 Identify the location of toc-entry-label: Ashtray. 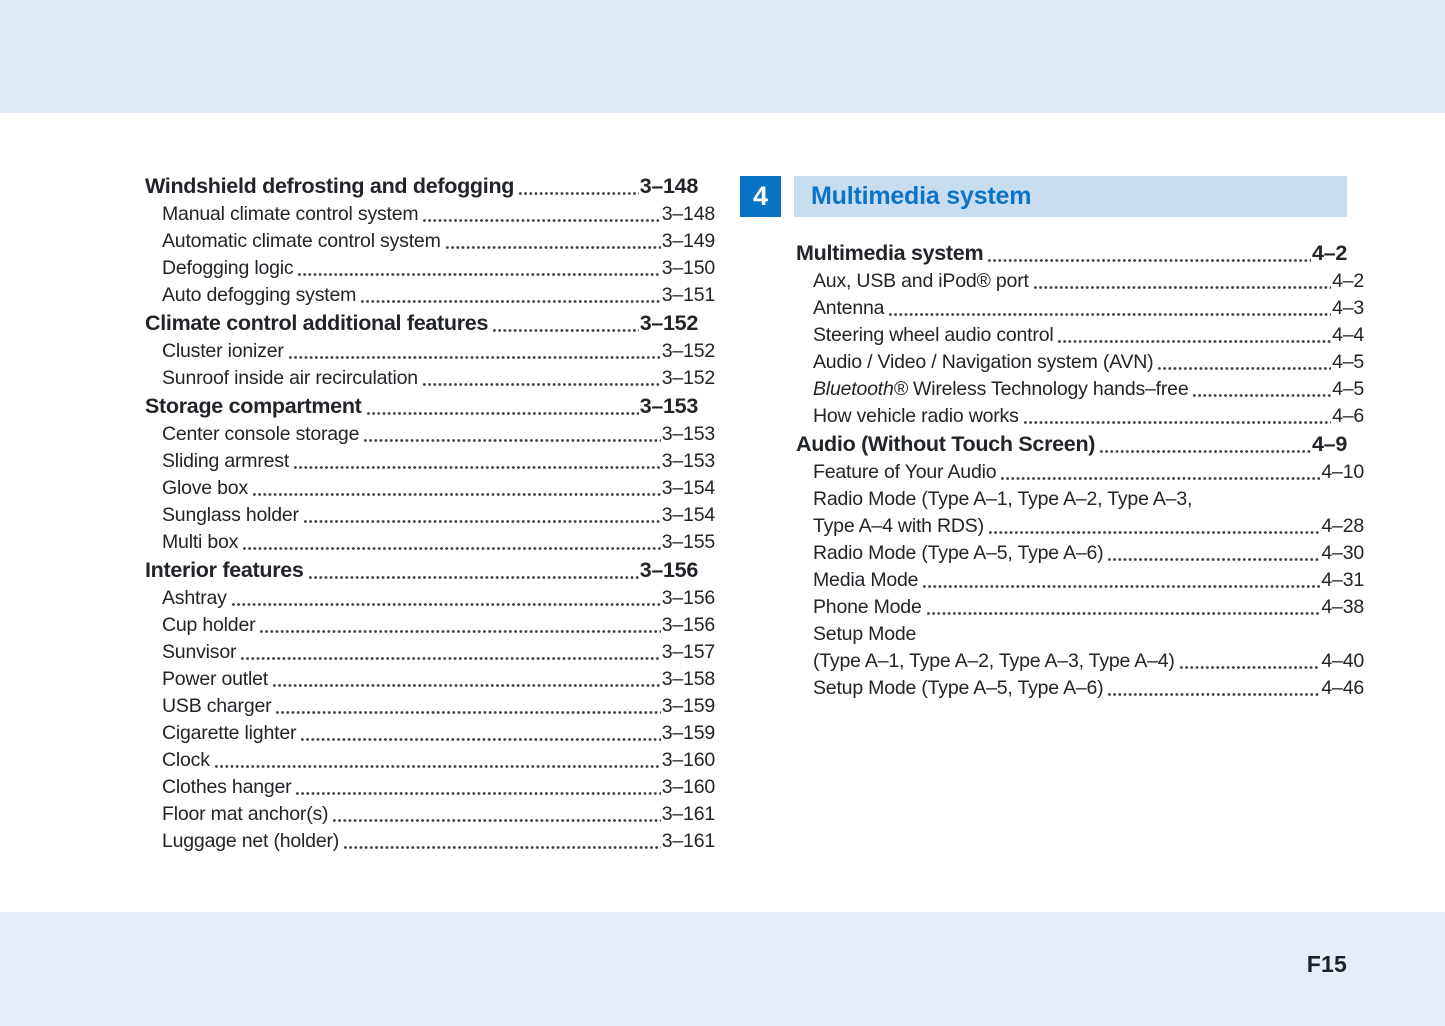
(194, 598).